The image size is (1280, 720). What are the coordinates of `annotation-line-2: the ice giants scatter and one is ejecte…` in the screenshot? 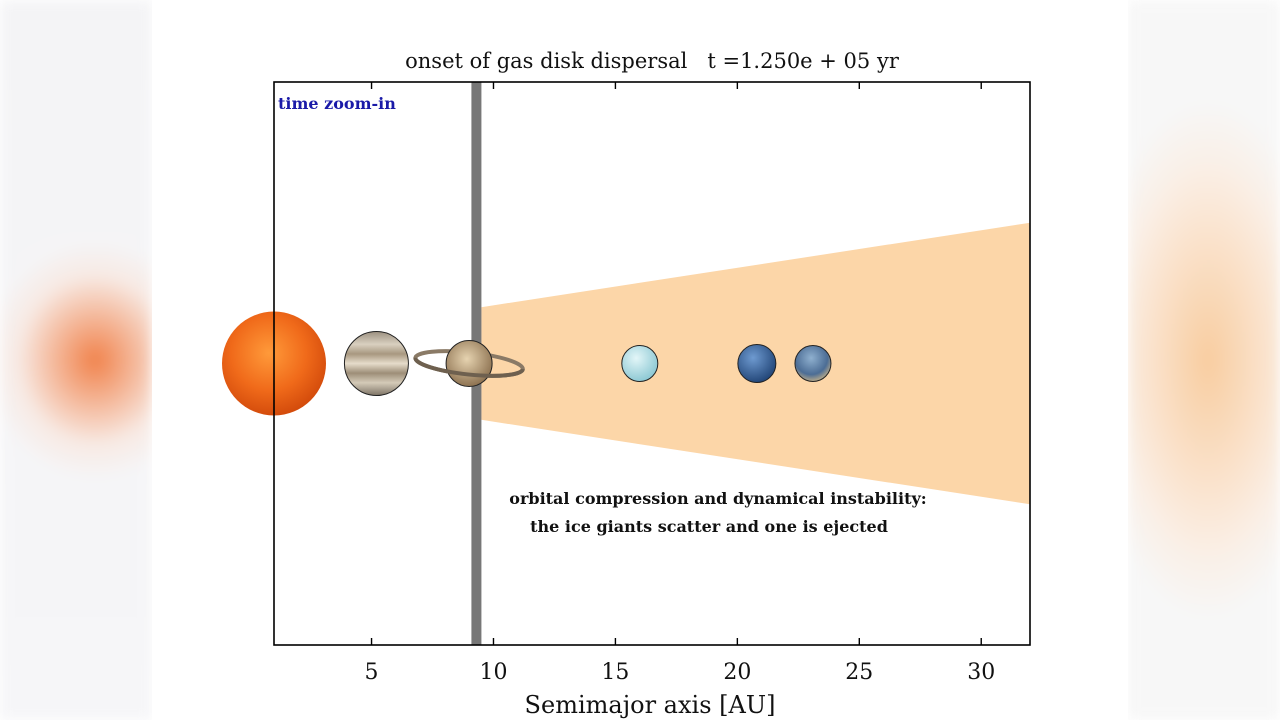 It's located at (709, 526).